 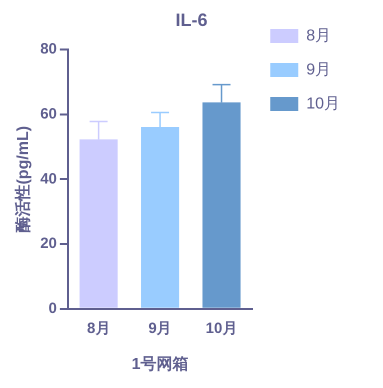 What do you see at coordinates (160, 328) in the screenshot?
I see `x-tick-label: 9月` at bounding box center [160, 328].